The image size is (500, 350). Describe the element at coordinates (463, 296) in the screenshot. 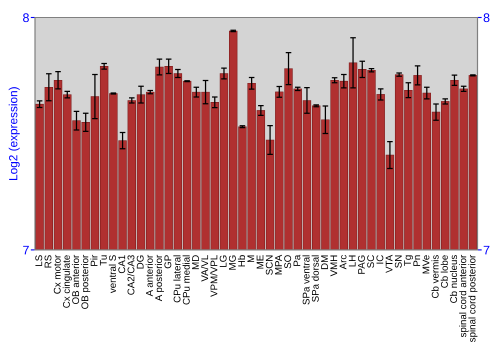

I see `x-tick-label: spinal cord anterior` at that location.